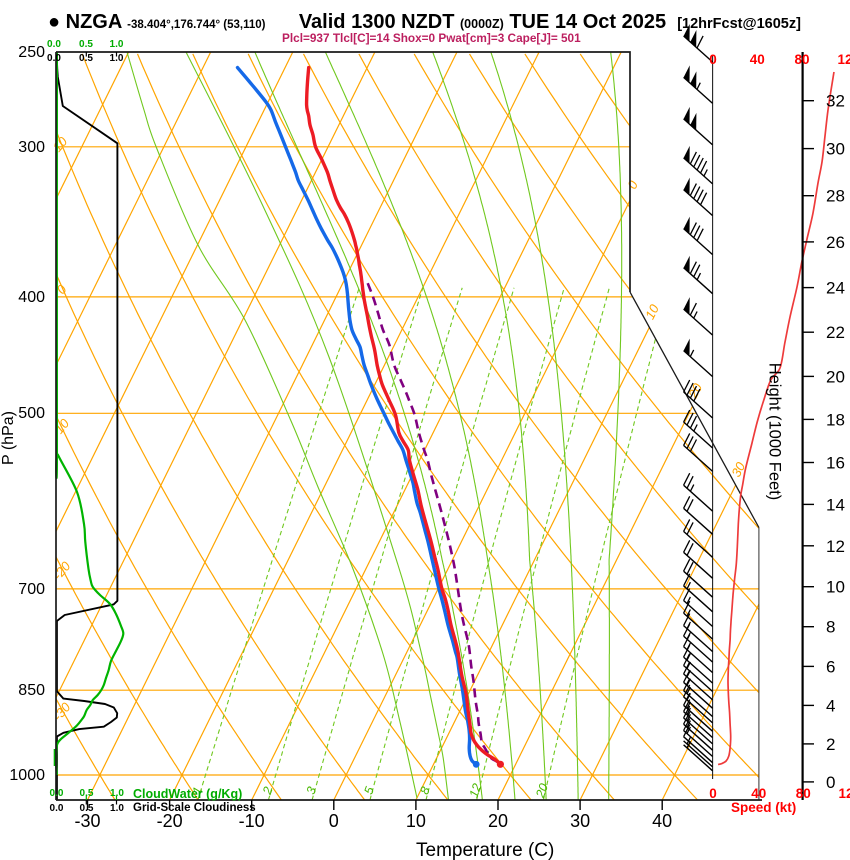 This screenshot has height=860, width=850. I want to click on svg-text: 24, so click(835, 288).